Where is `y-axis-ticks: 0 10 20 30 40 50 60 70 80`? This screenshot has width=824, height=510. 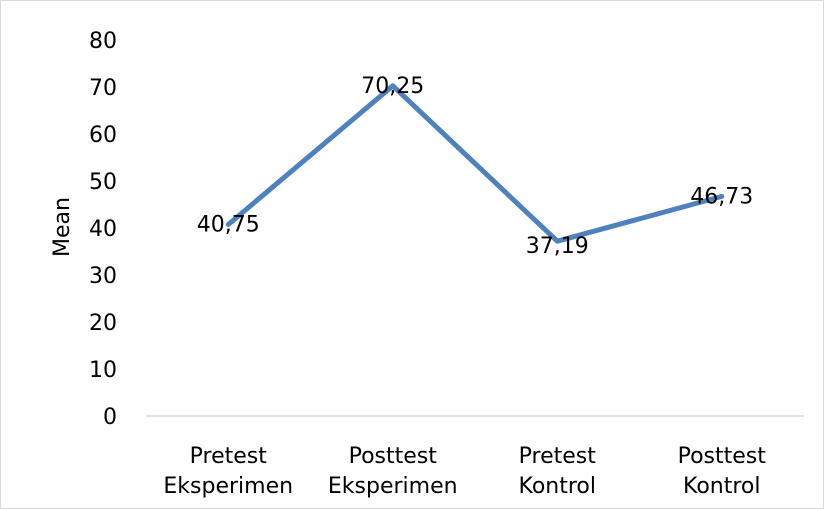
y-axis-ticks: 0 10 20 30 40 50 60 70 80 is located at coordinates (103, 229).